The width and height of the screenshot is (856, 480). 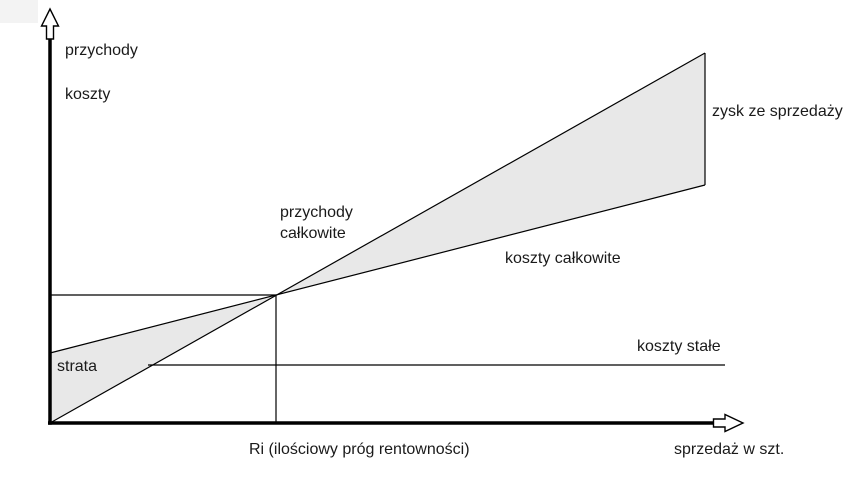 I want to click on up-arrow-icon, so click(x=50, y=23).